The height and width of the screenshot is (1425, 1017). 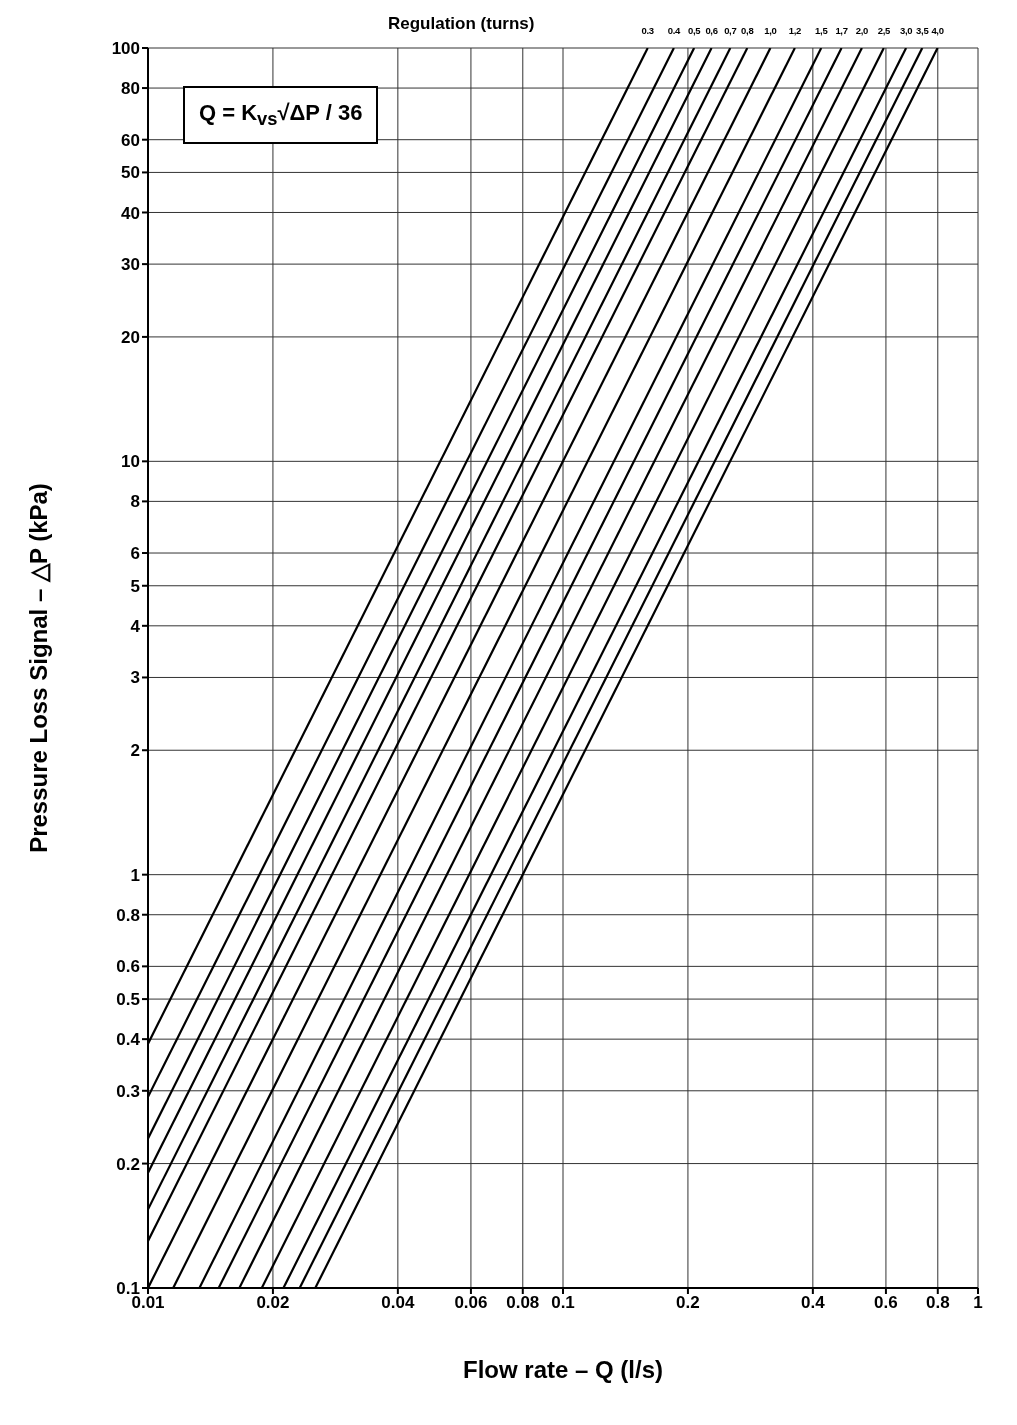 What do you see at coordinates (886, 1303) in the screenshot?
I see `x-tick-label: 0.6` at bounding box center [886, 1303].